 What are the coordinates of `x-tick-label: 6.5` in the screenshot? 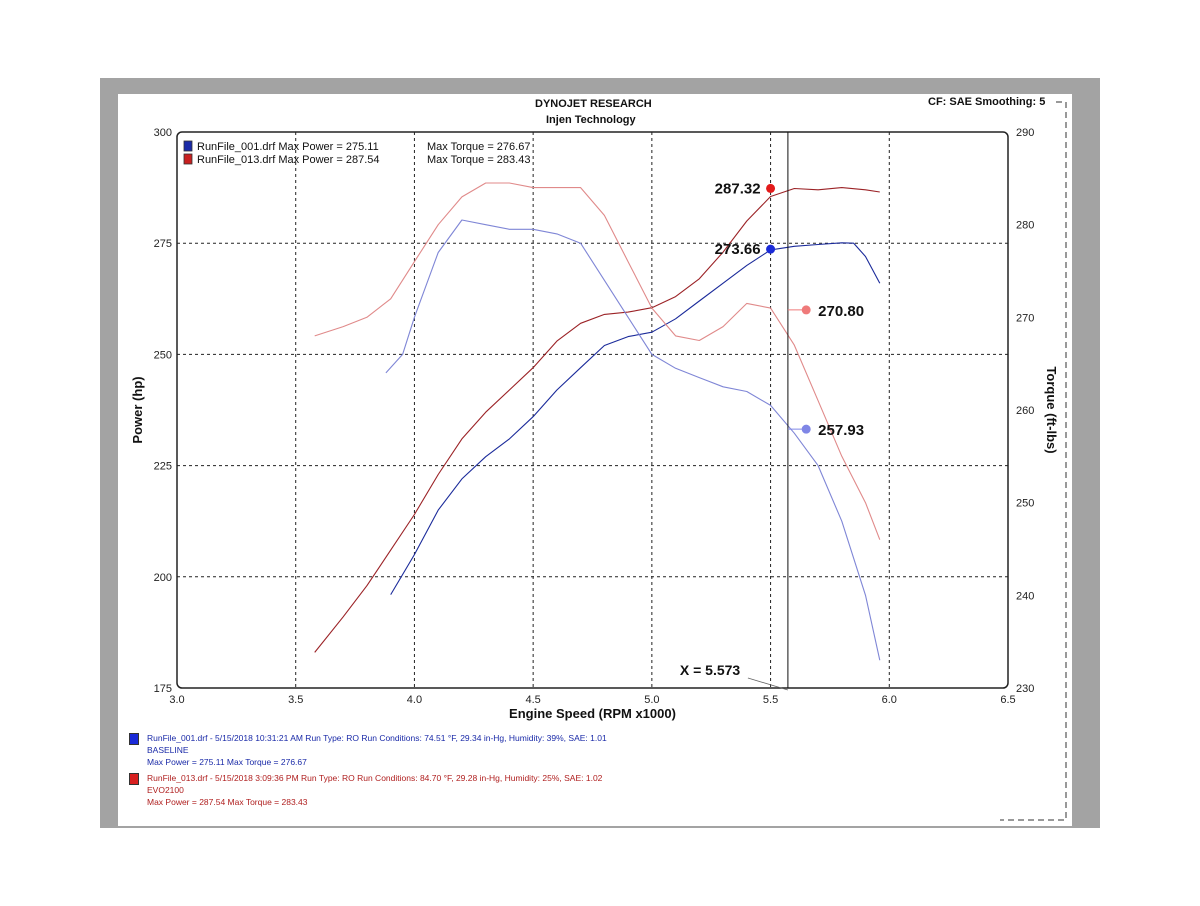 It's located at (1007, 700).